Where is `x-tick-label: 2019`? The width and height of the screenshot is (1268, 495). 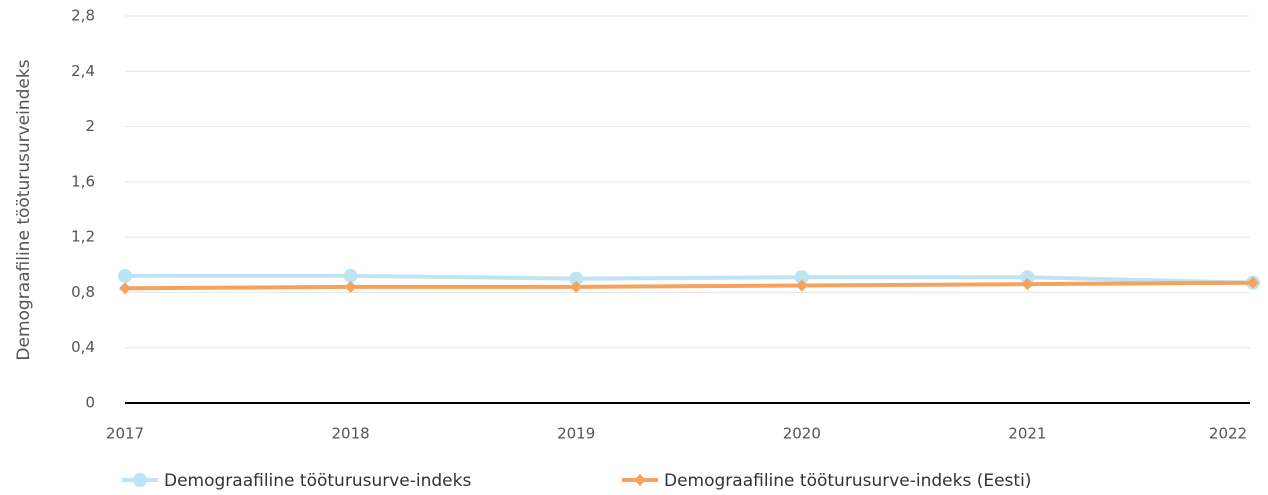 x-tick-label: 2019 is located at coordinates (576, 434).